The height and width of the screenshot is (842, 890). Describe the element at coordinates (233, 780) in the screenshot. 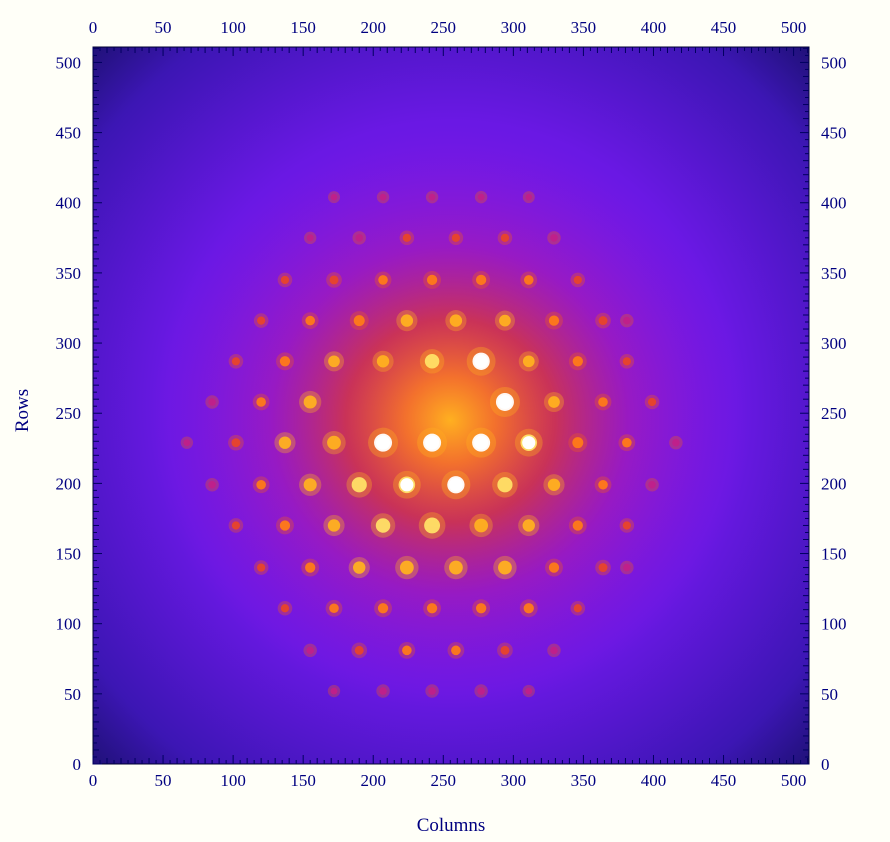

I see `x-tick-label: 100` at that location.